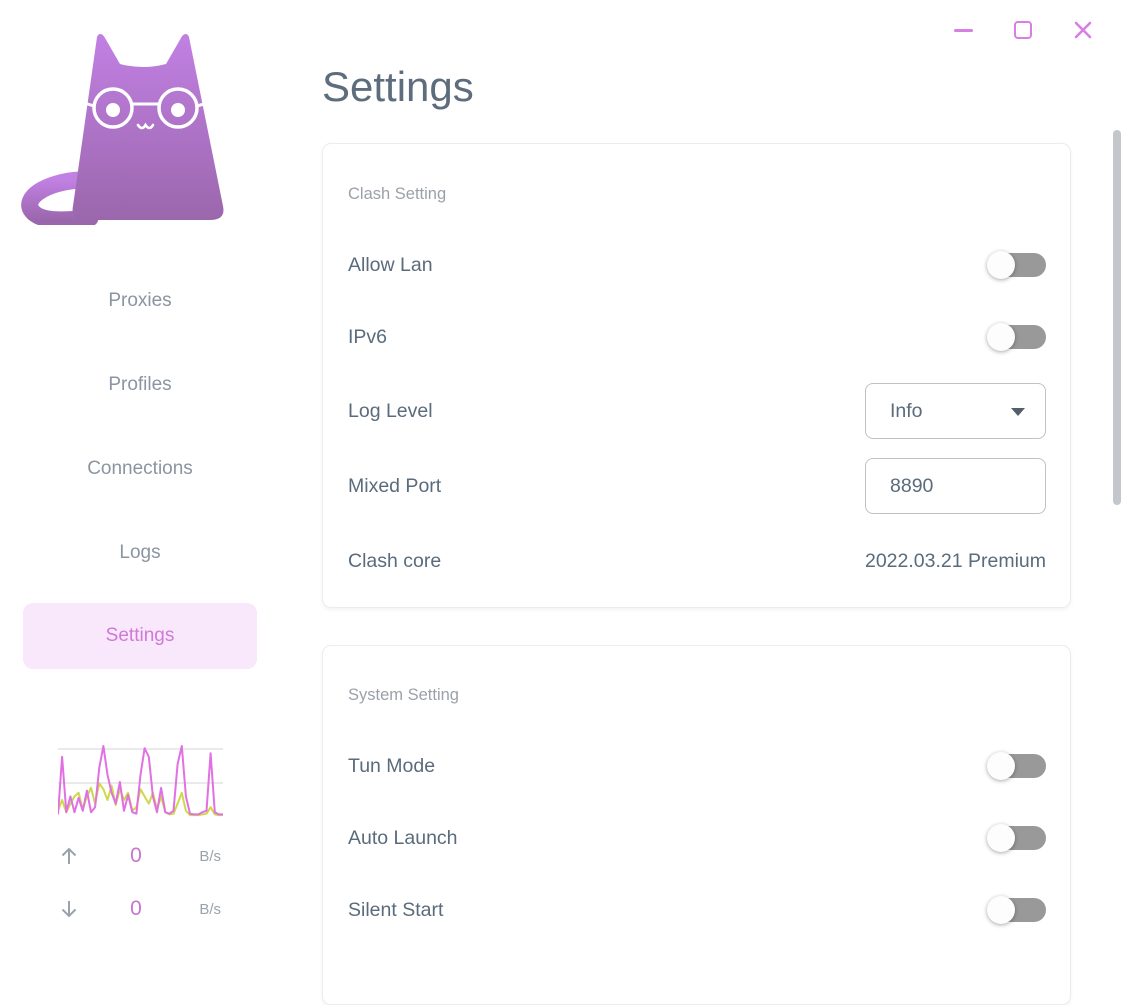 The width and height of the screenshot is (1124, 1005). I want to click on allow-lan-toggle, so click(1016, 265).